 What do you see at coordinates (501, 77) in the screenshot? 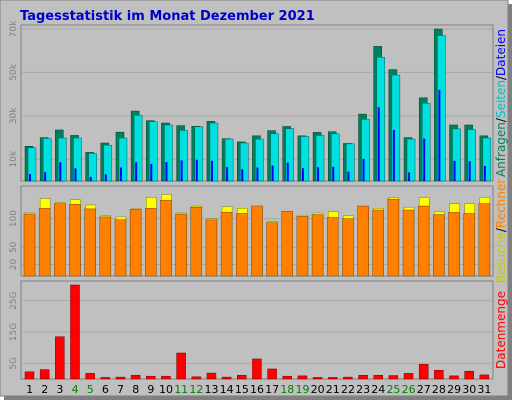
I see `axis-title-part: /` at bounding box center [501, 77].